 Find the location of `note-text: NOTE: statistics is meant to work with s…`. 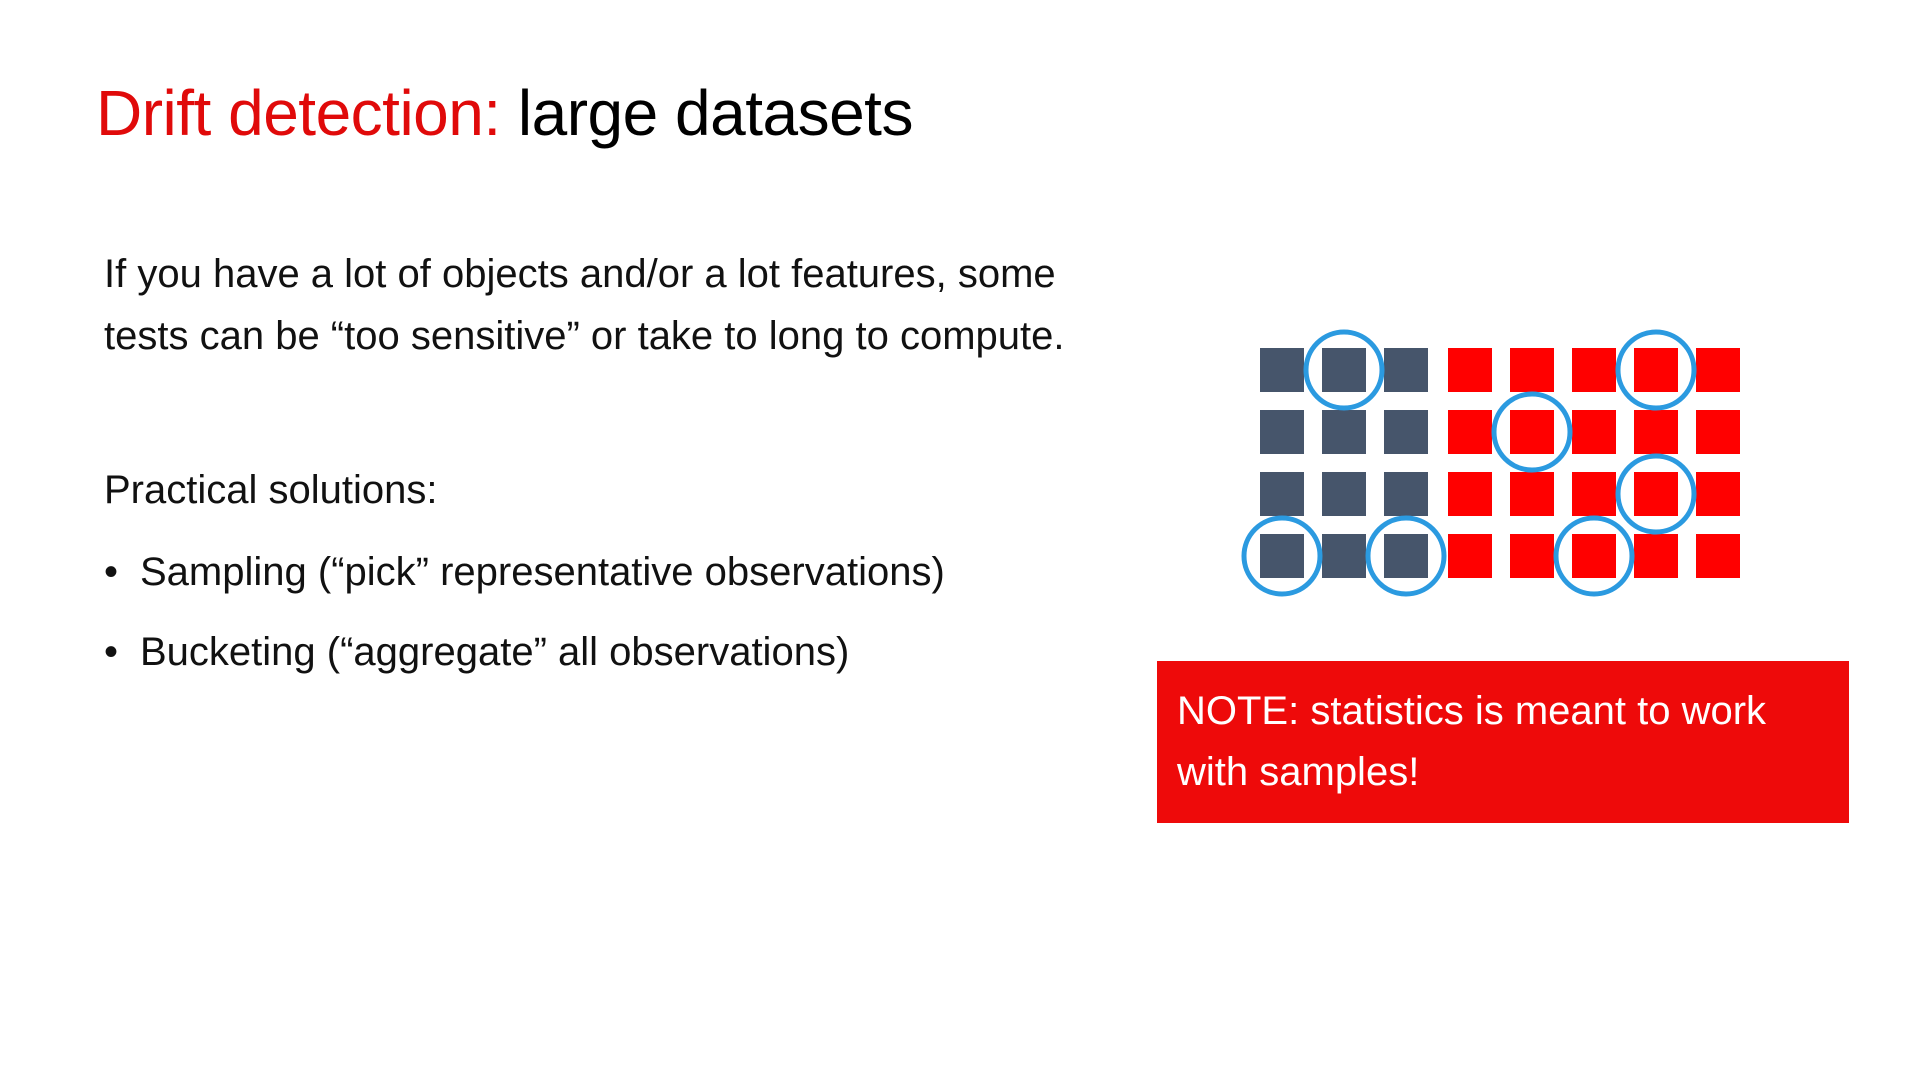

note-text: NOTE: statistics is meant to work with s… is located at coordinates (1503, 742).